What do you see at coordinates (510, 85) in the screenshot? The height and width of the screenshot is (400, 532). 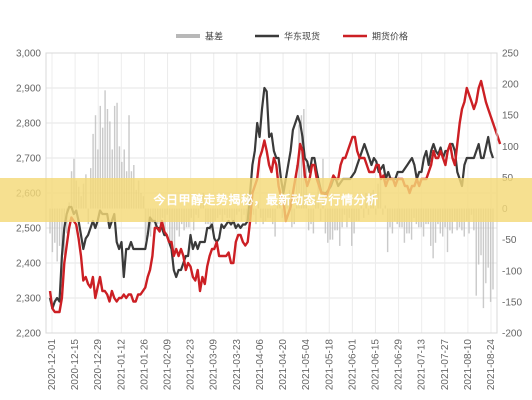 I see `right-tick-label: 200` at bounding box center [510, 85].